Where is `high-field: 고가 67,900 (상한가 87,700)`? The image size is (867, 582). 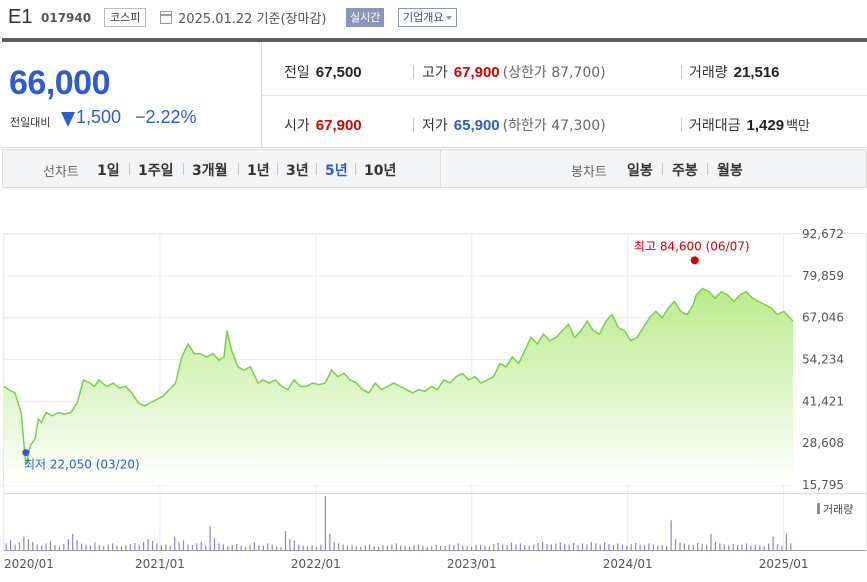 high-field: 고가 67,900 (상한가 87,700) is located at coordinates (514, 72).